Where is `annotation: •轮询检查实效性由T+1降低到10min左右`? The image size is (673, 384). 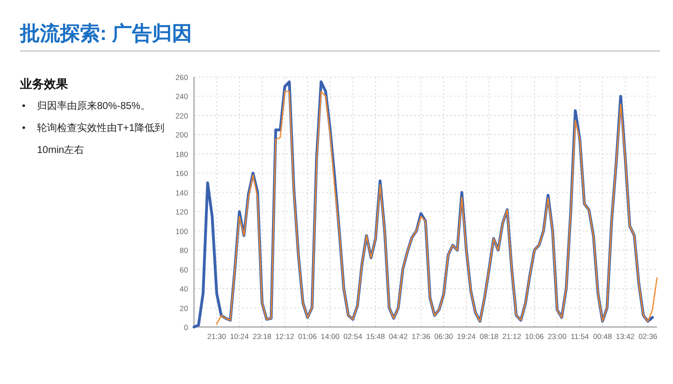
annotation: •轮询检查实效性由T+1降低到10min左右 is located at coordinates (93, 139).